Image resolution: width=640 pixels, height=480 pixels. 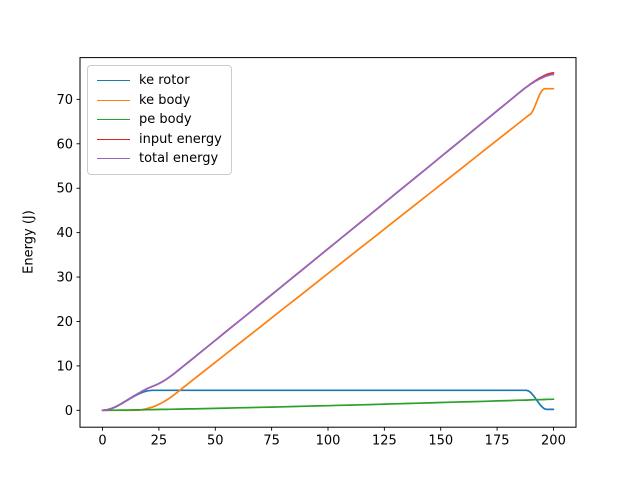 I want to click on legend-item: ke rotor, so click(x=159, y=81).